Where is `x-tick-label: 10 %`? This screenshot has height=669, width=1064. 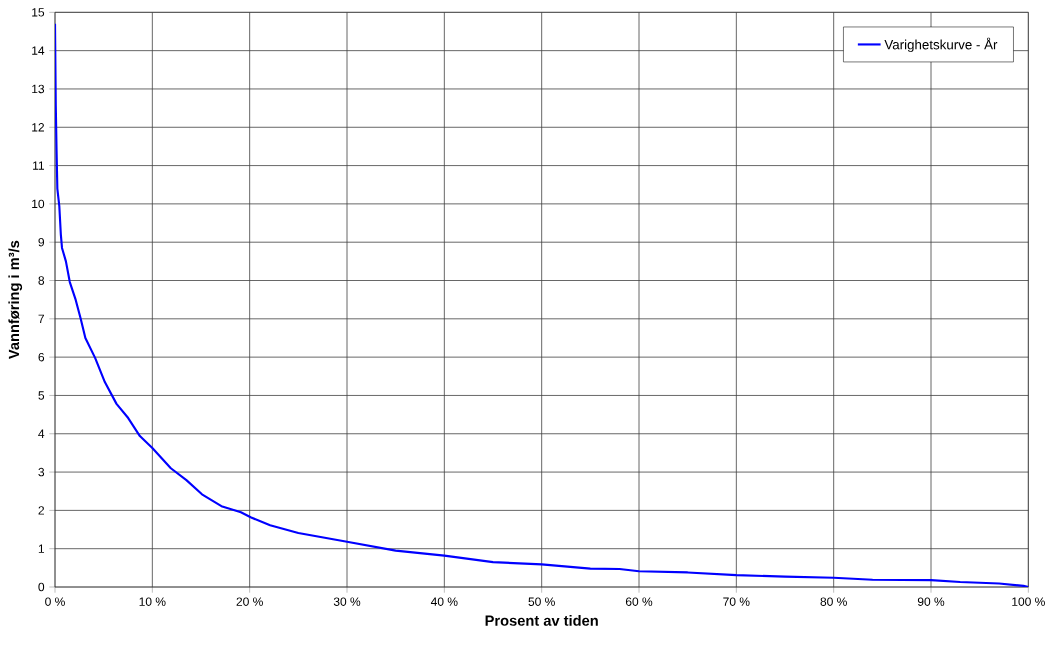 x-tick-label: 10 % is located at coordinates (152, 601).